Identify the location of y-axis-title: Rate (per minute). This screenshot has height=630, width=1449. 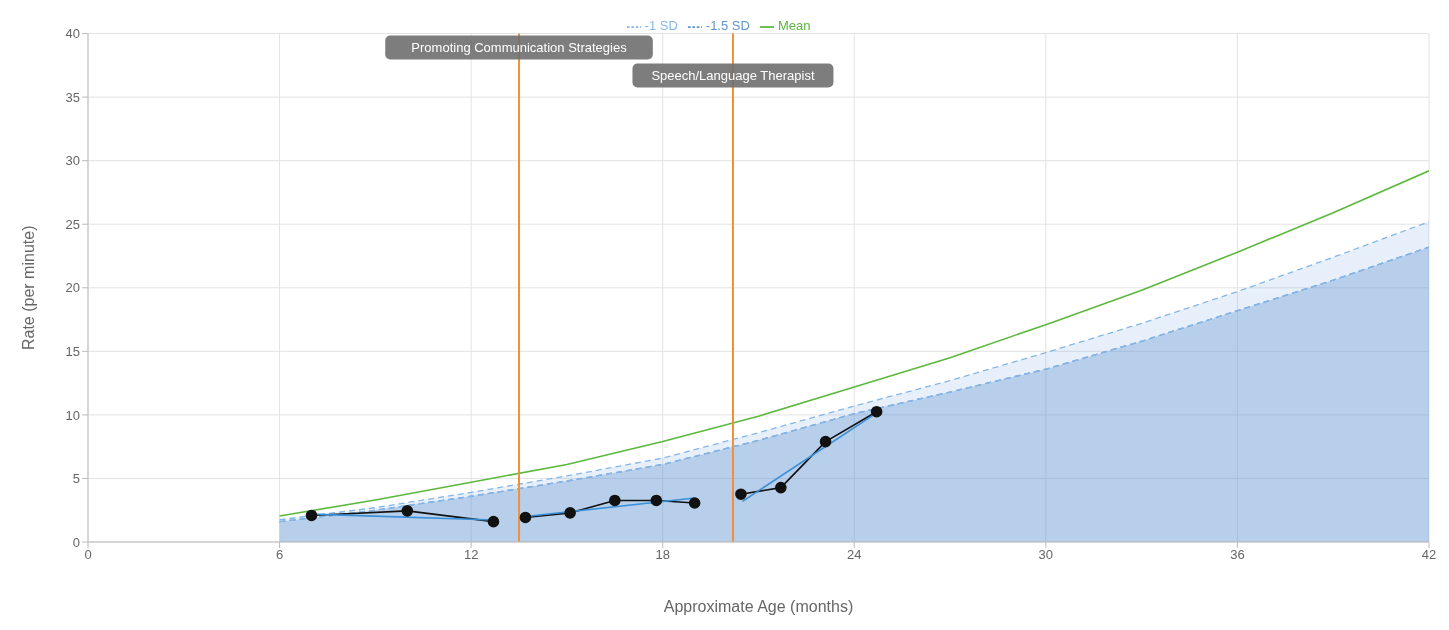
(28, 288).